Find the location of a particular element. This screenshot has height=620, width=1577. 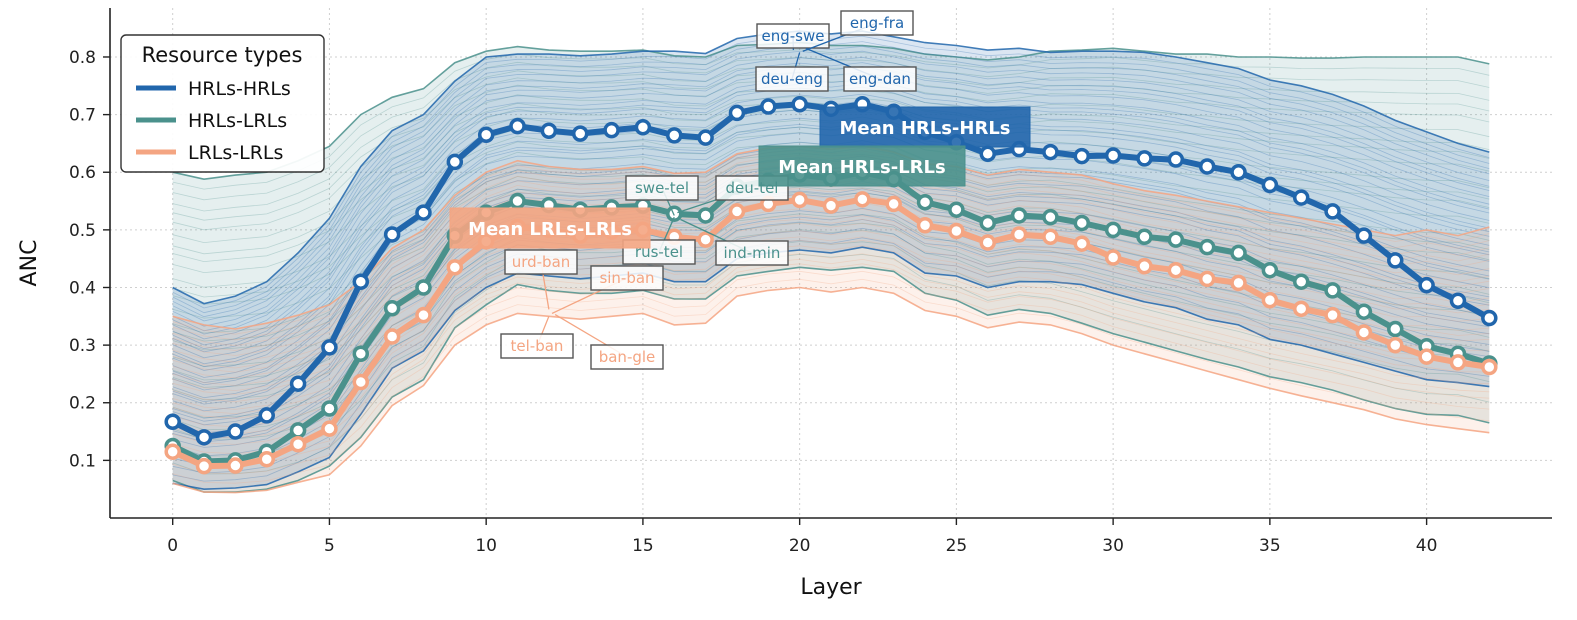

y-tick-label: 0.8 is located at coordinates (82, 58).